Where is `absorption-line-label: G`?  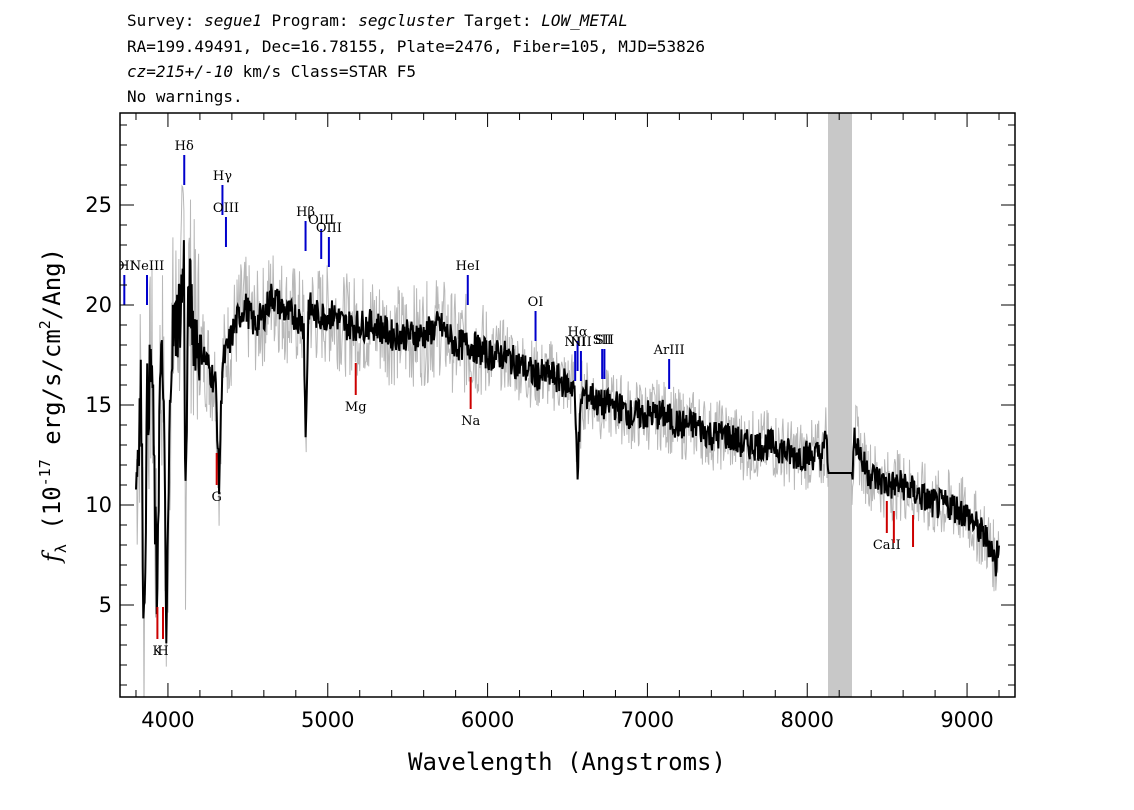
absorption-line-label: G is located at coordinates (216, 497).